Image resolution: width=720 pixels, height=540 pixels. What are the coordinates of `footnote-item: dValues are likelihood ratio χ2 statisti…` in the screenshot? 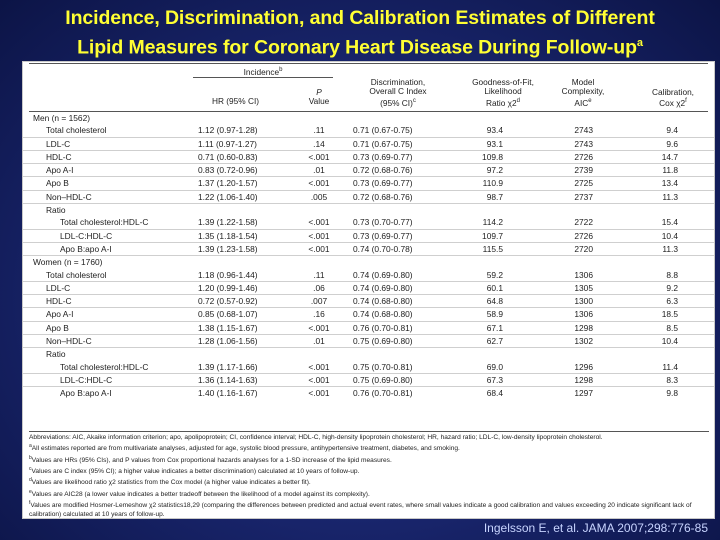 It's located at (369, 481).